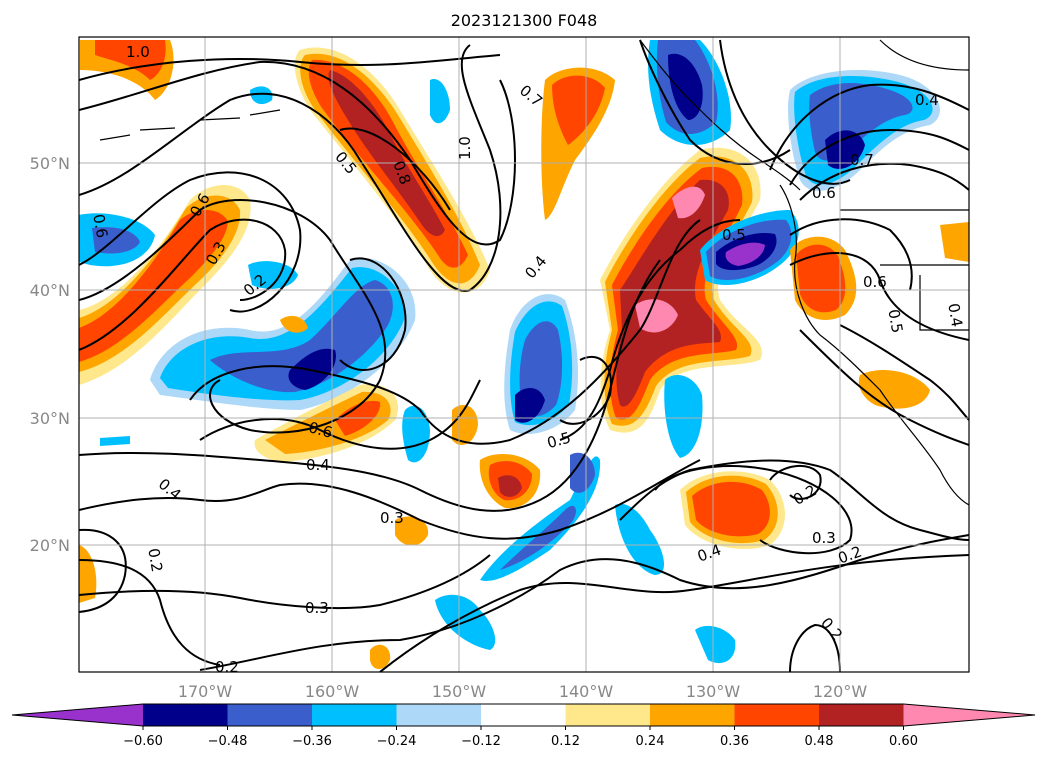 The width and height of the screenshot is (1047, 765). What do you see at coordinates (819, 741) in the screenshot?
I see `colorbar-tick-label: 0.48` at bounding box center [819, 741].